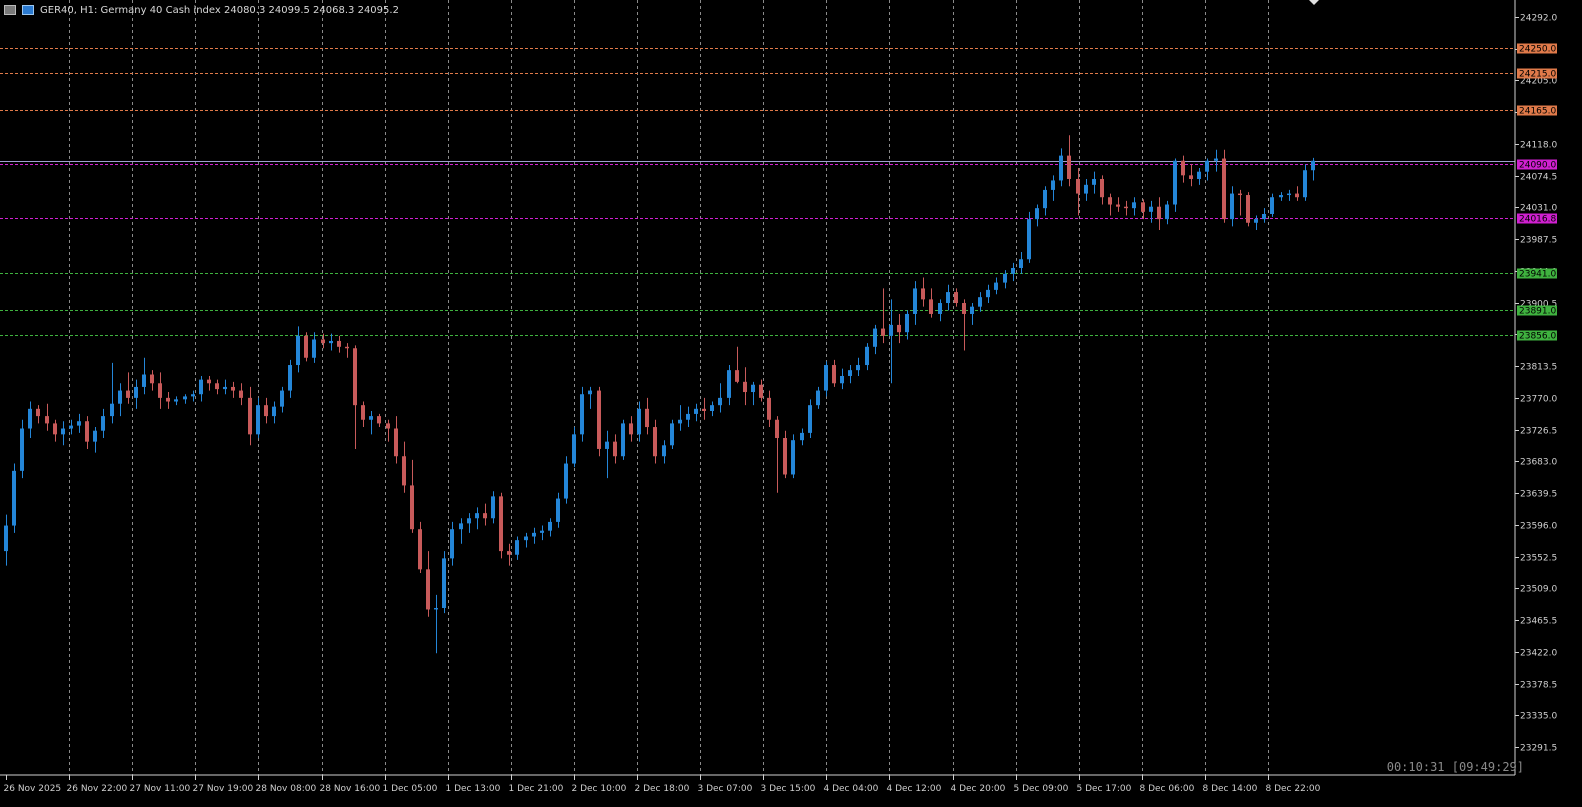 The width and height of the screenshot is (1582, 807). What do you see at coordinates (1538, 19) in the screenshot?
I see `price-tick-label: 24292.0` at bounding box center [1538, 19].